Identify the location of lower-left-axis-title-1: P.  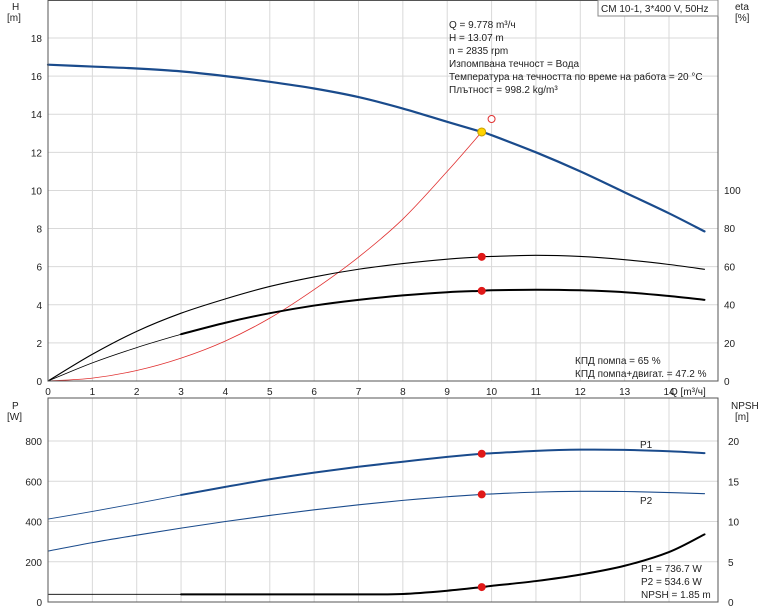
(15, 406).